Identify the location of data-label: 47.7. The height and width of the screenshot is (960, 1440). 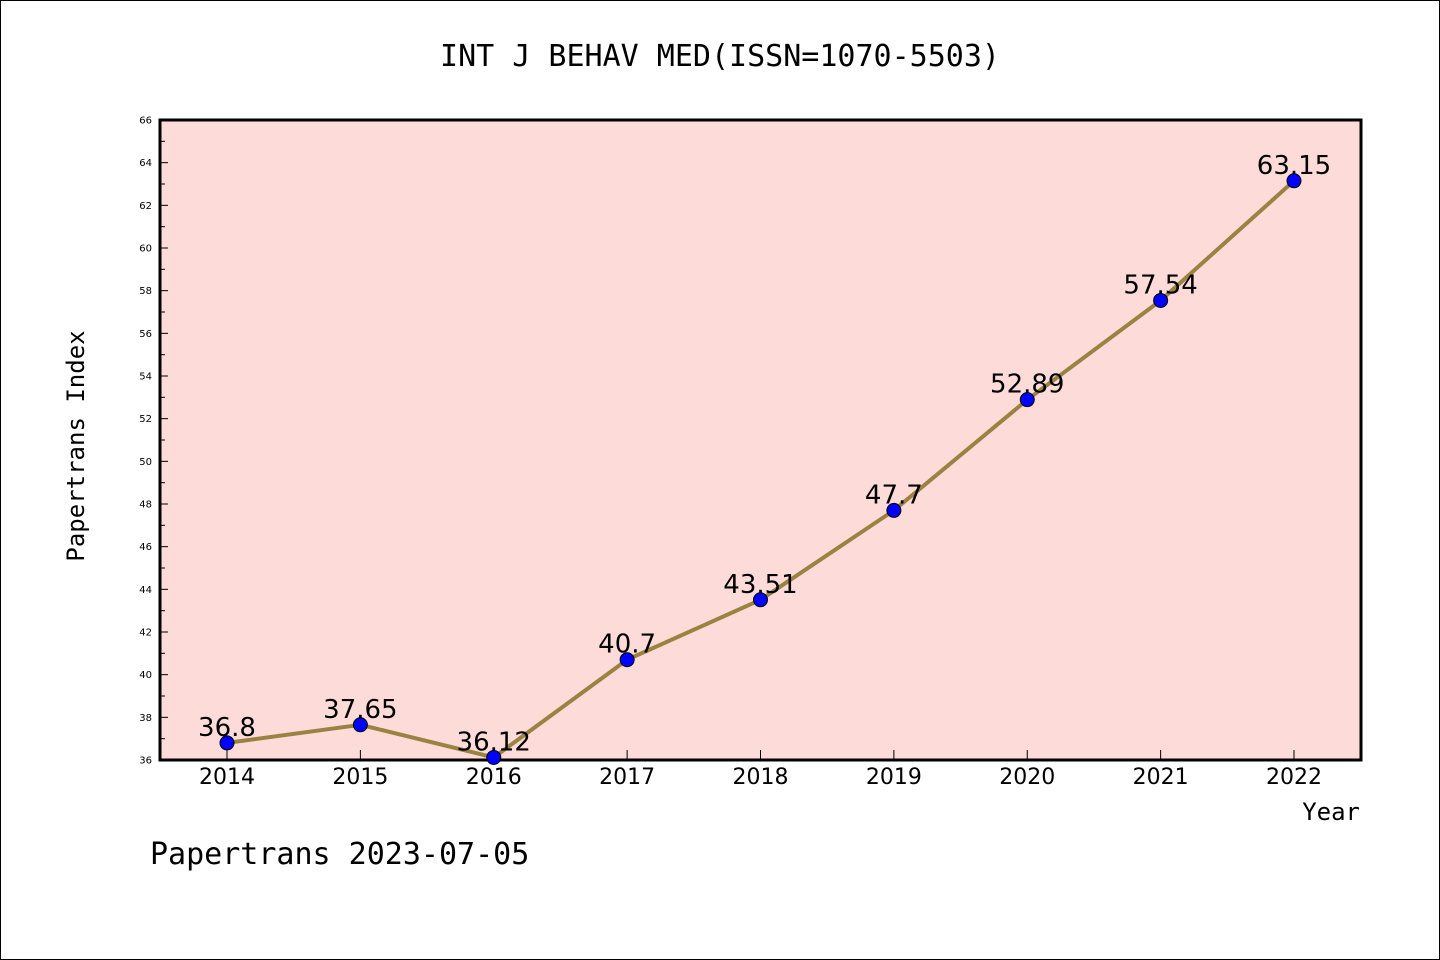
(894, 495).